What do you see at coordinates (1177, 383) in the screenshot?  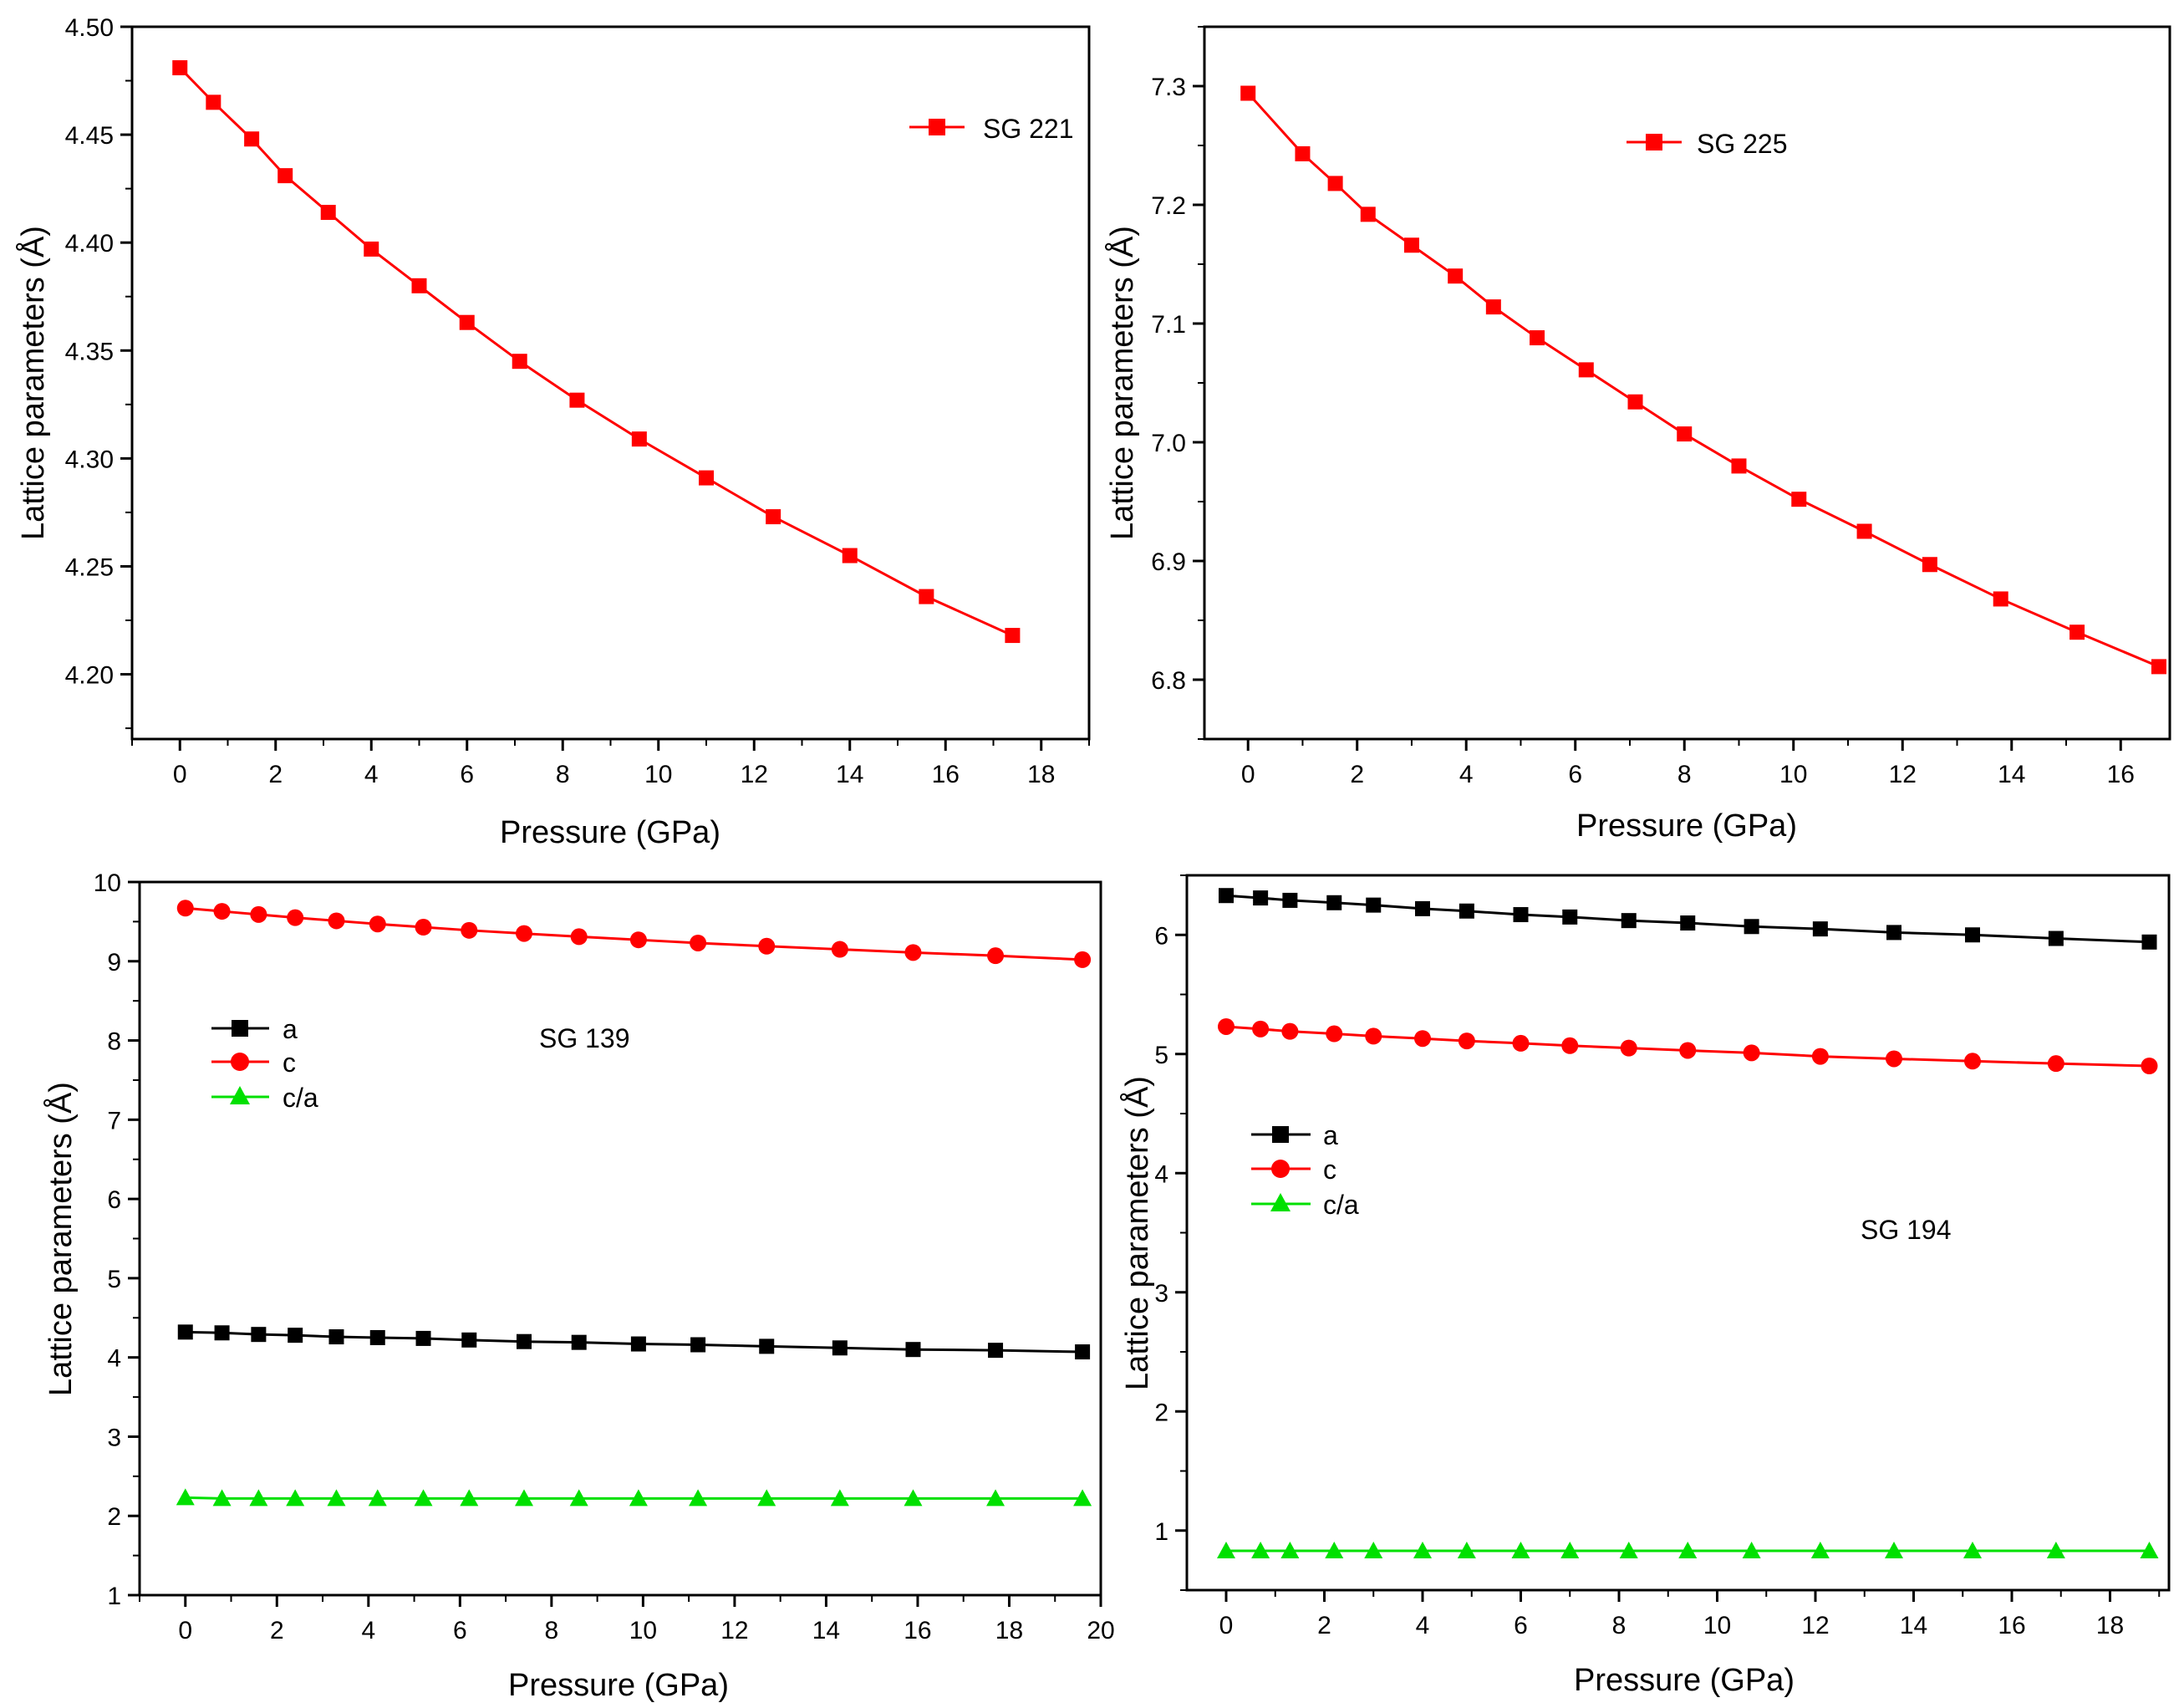 I see `y-axis: 6.8 6.9 7.0 7.1 7.2 7.3` at bounding box center [1177, 383].